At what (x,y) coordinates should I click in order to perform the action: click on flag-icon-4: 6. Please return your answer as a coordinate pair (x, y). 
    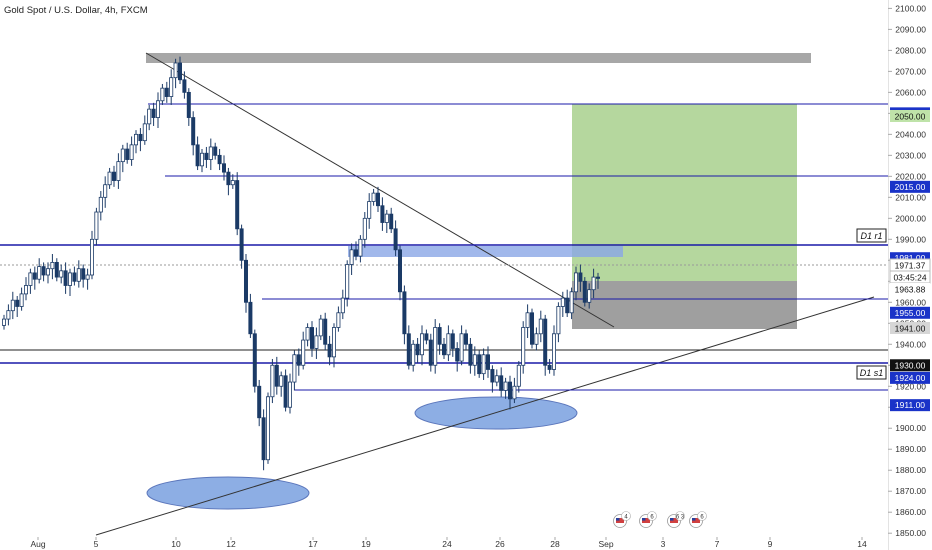
    Looking at the image, I should click on (698, 519).